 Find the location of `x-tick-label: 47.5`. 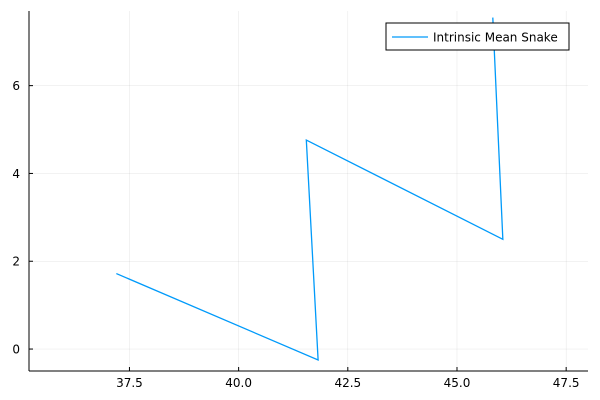

x-tick-label: 47.5 is located at coordinates (566, 383).